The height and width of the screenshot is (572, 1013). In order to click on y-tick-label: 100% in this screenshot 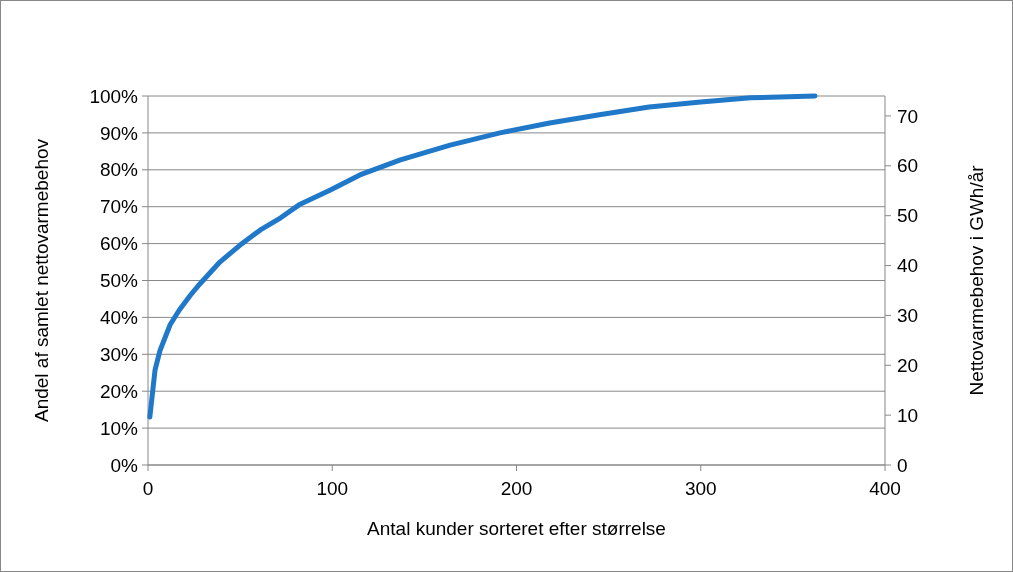, I will do `click(114, 96)`.